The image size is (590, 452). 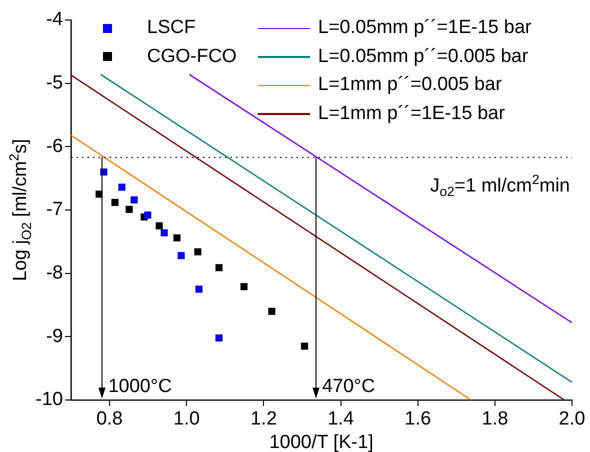 I want to click on x-tick-label: 1.2, so click(x=263, y=419).